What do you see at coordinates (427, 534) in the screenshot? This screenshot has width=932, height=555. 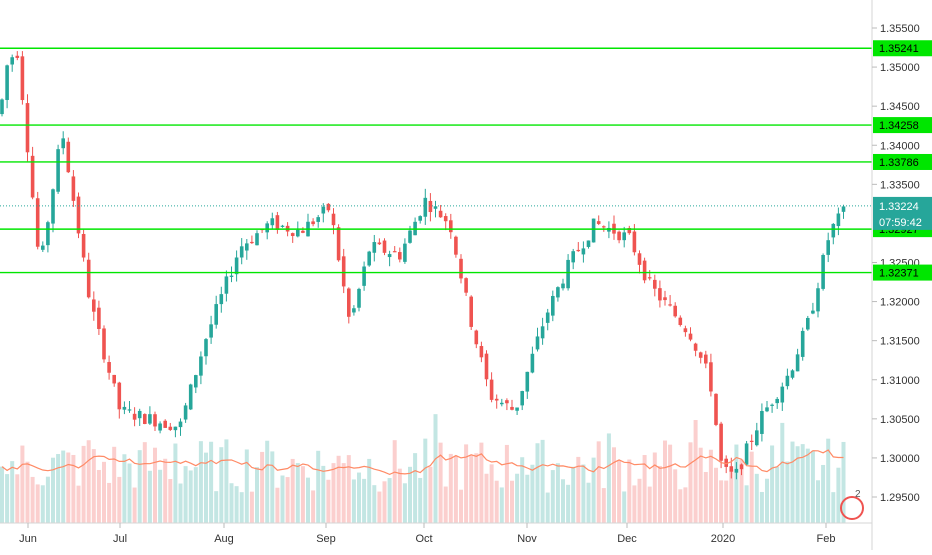 I see `time-axis: Jun Jul Aug Sep Oct Nov Dec 2020 Feb` at bounding box center [427, 534].